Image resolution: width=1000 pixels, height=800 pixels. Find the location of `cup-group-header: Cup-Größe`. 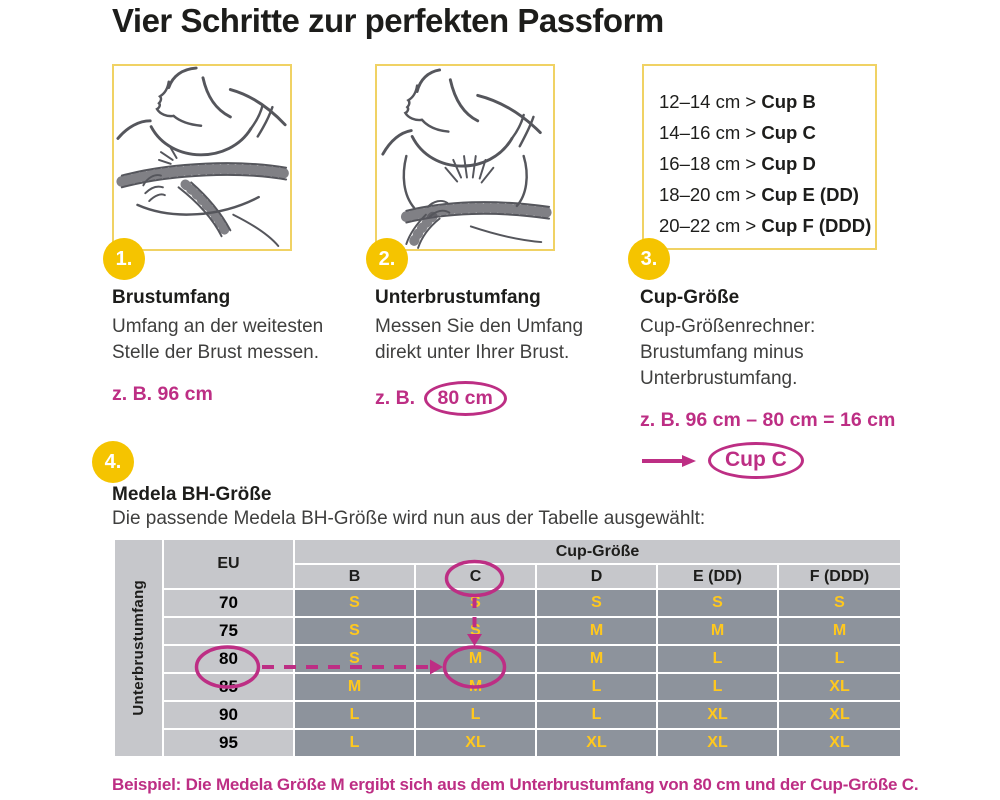

cup-group-header: Cup-Größe is located at coordinates (597, 551).